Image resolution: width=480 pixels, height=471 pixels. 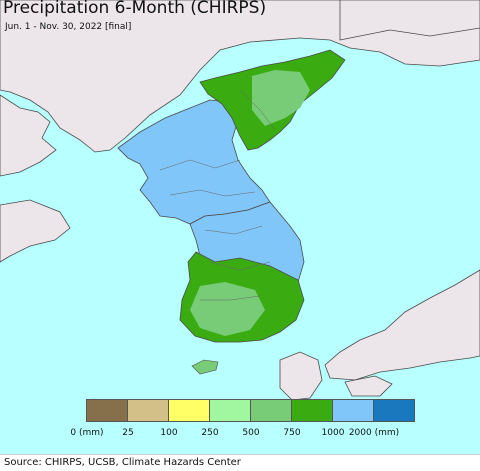 What do you see at coordinates (205, 367) in the screenshot?
I see `jeju-island` at bounding box center [205, 367].